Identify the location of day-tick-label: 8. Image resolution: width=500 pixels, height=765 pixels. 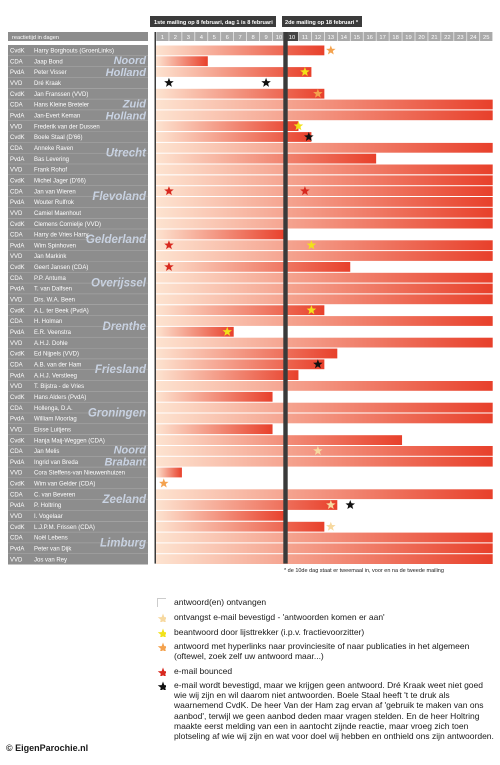
(253, 38).